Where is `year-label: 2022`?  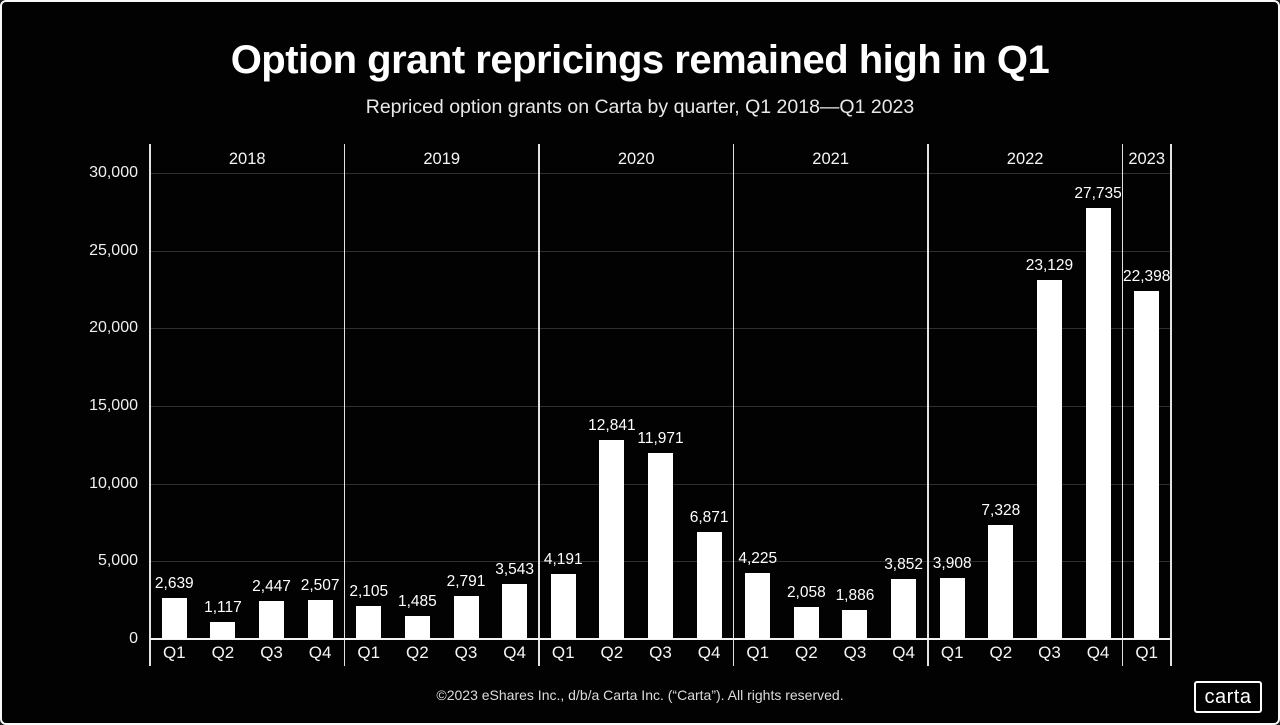
year-label: 2022 is located at coordinates (1025, 159).